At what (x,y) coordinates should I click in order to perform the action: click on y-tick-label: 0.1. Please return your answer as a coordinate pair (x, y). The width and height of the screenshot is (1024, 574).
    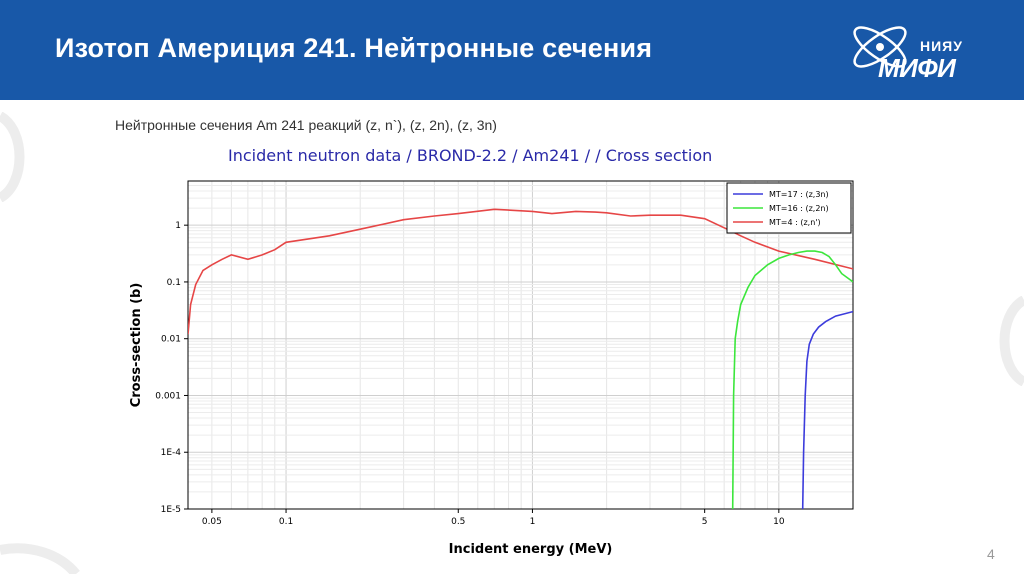
    Looking at the image, I should click on (174, 283).